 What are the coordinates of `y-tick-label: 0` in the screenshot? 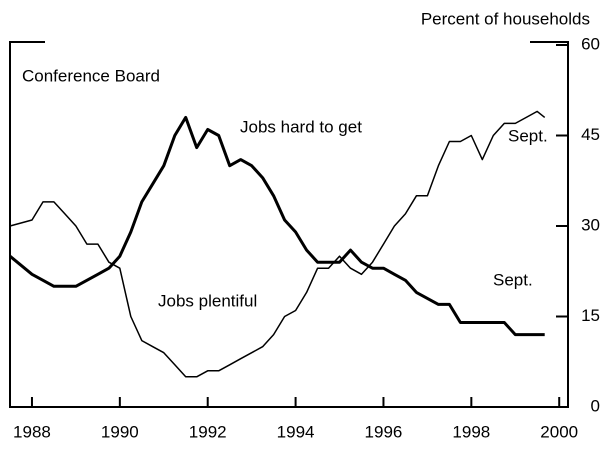 It's located at (595, 405).